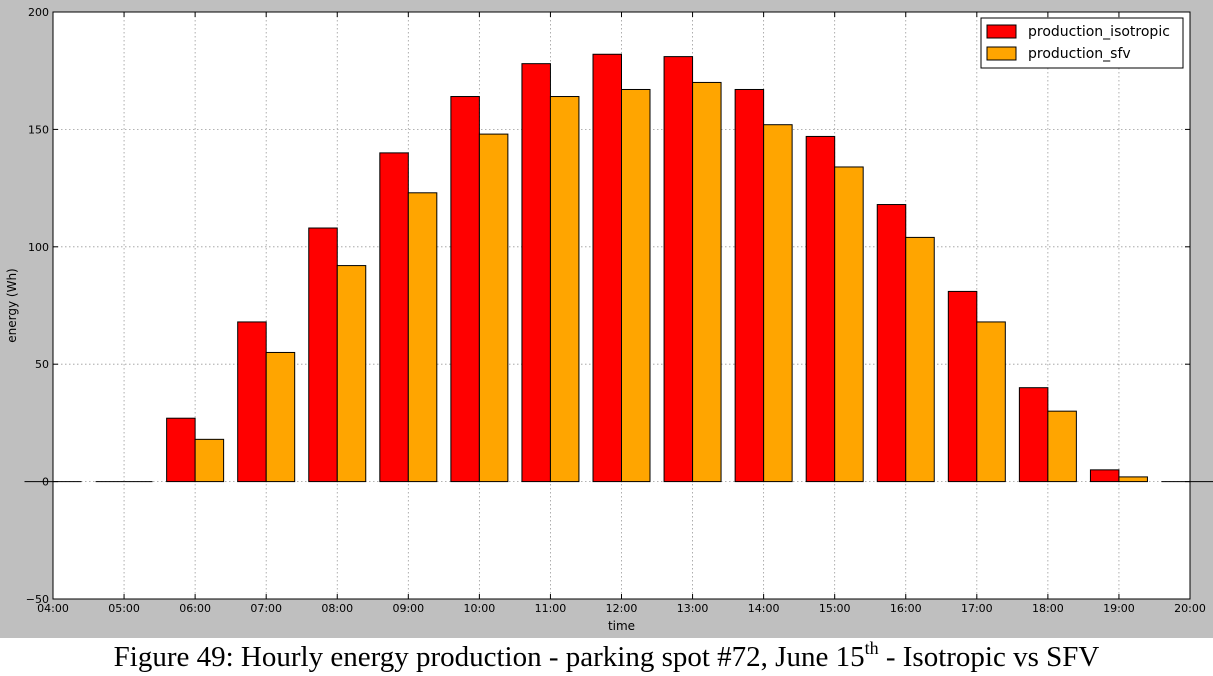 This screenshot has height=676, width=1213. Describe the element at coordinates (408, 608) in the screenshot. I see `x-tick-label: 09:00` at that location.